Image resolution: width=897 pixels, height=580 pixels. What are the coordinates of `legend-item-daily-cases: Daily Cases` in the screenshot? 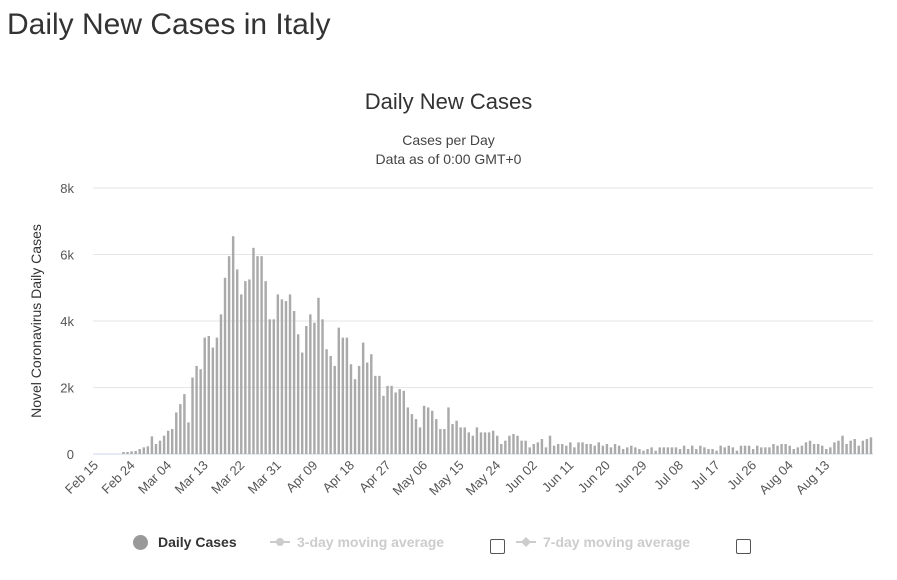 It's located at (185, 542).